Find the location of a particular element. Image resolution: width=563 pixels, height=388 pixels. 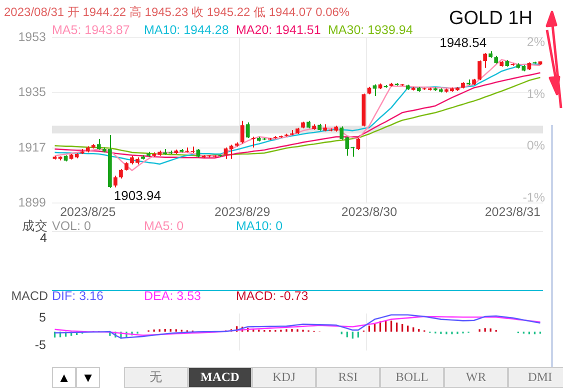

text: DEA: 3.53 is located at coordinates (173, 296).